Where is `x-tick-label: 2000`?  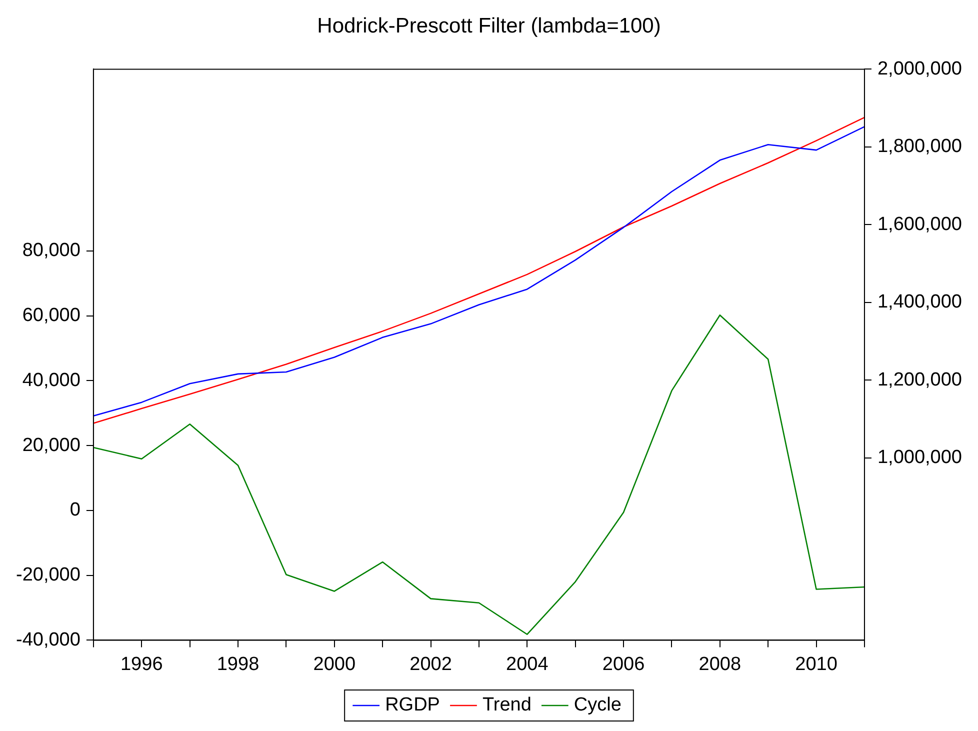
x-tick-label: 2000 is located at coordinates (334, 664).